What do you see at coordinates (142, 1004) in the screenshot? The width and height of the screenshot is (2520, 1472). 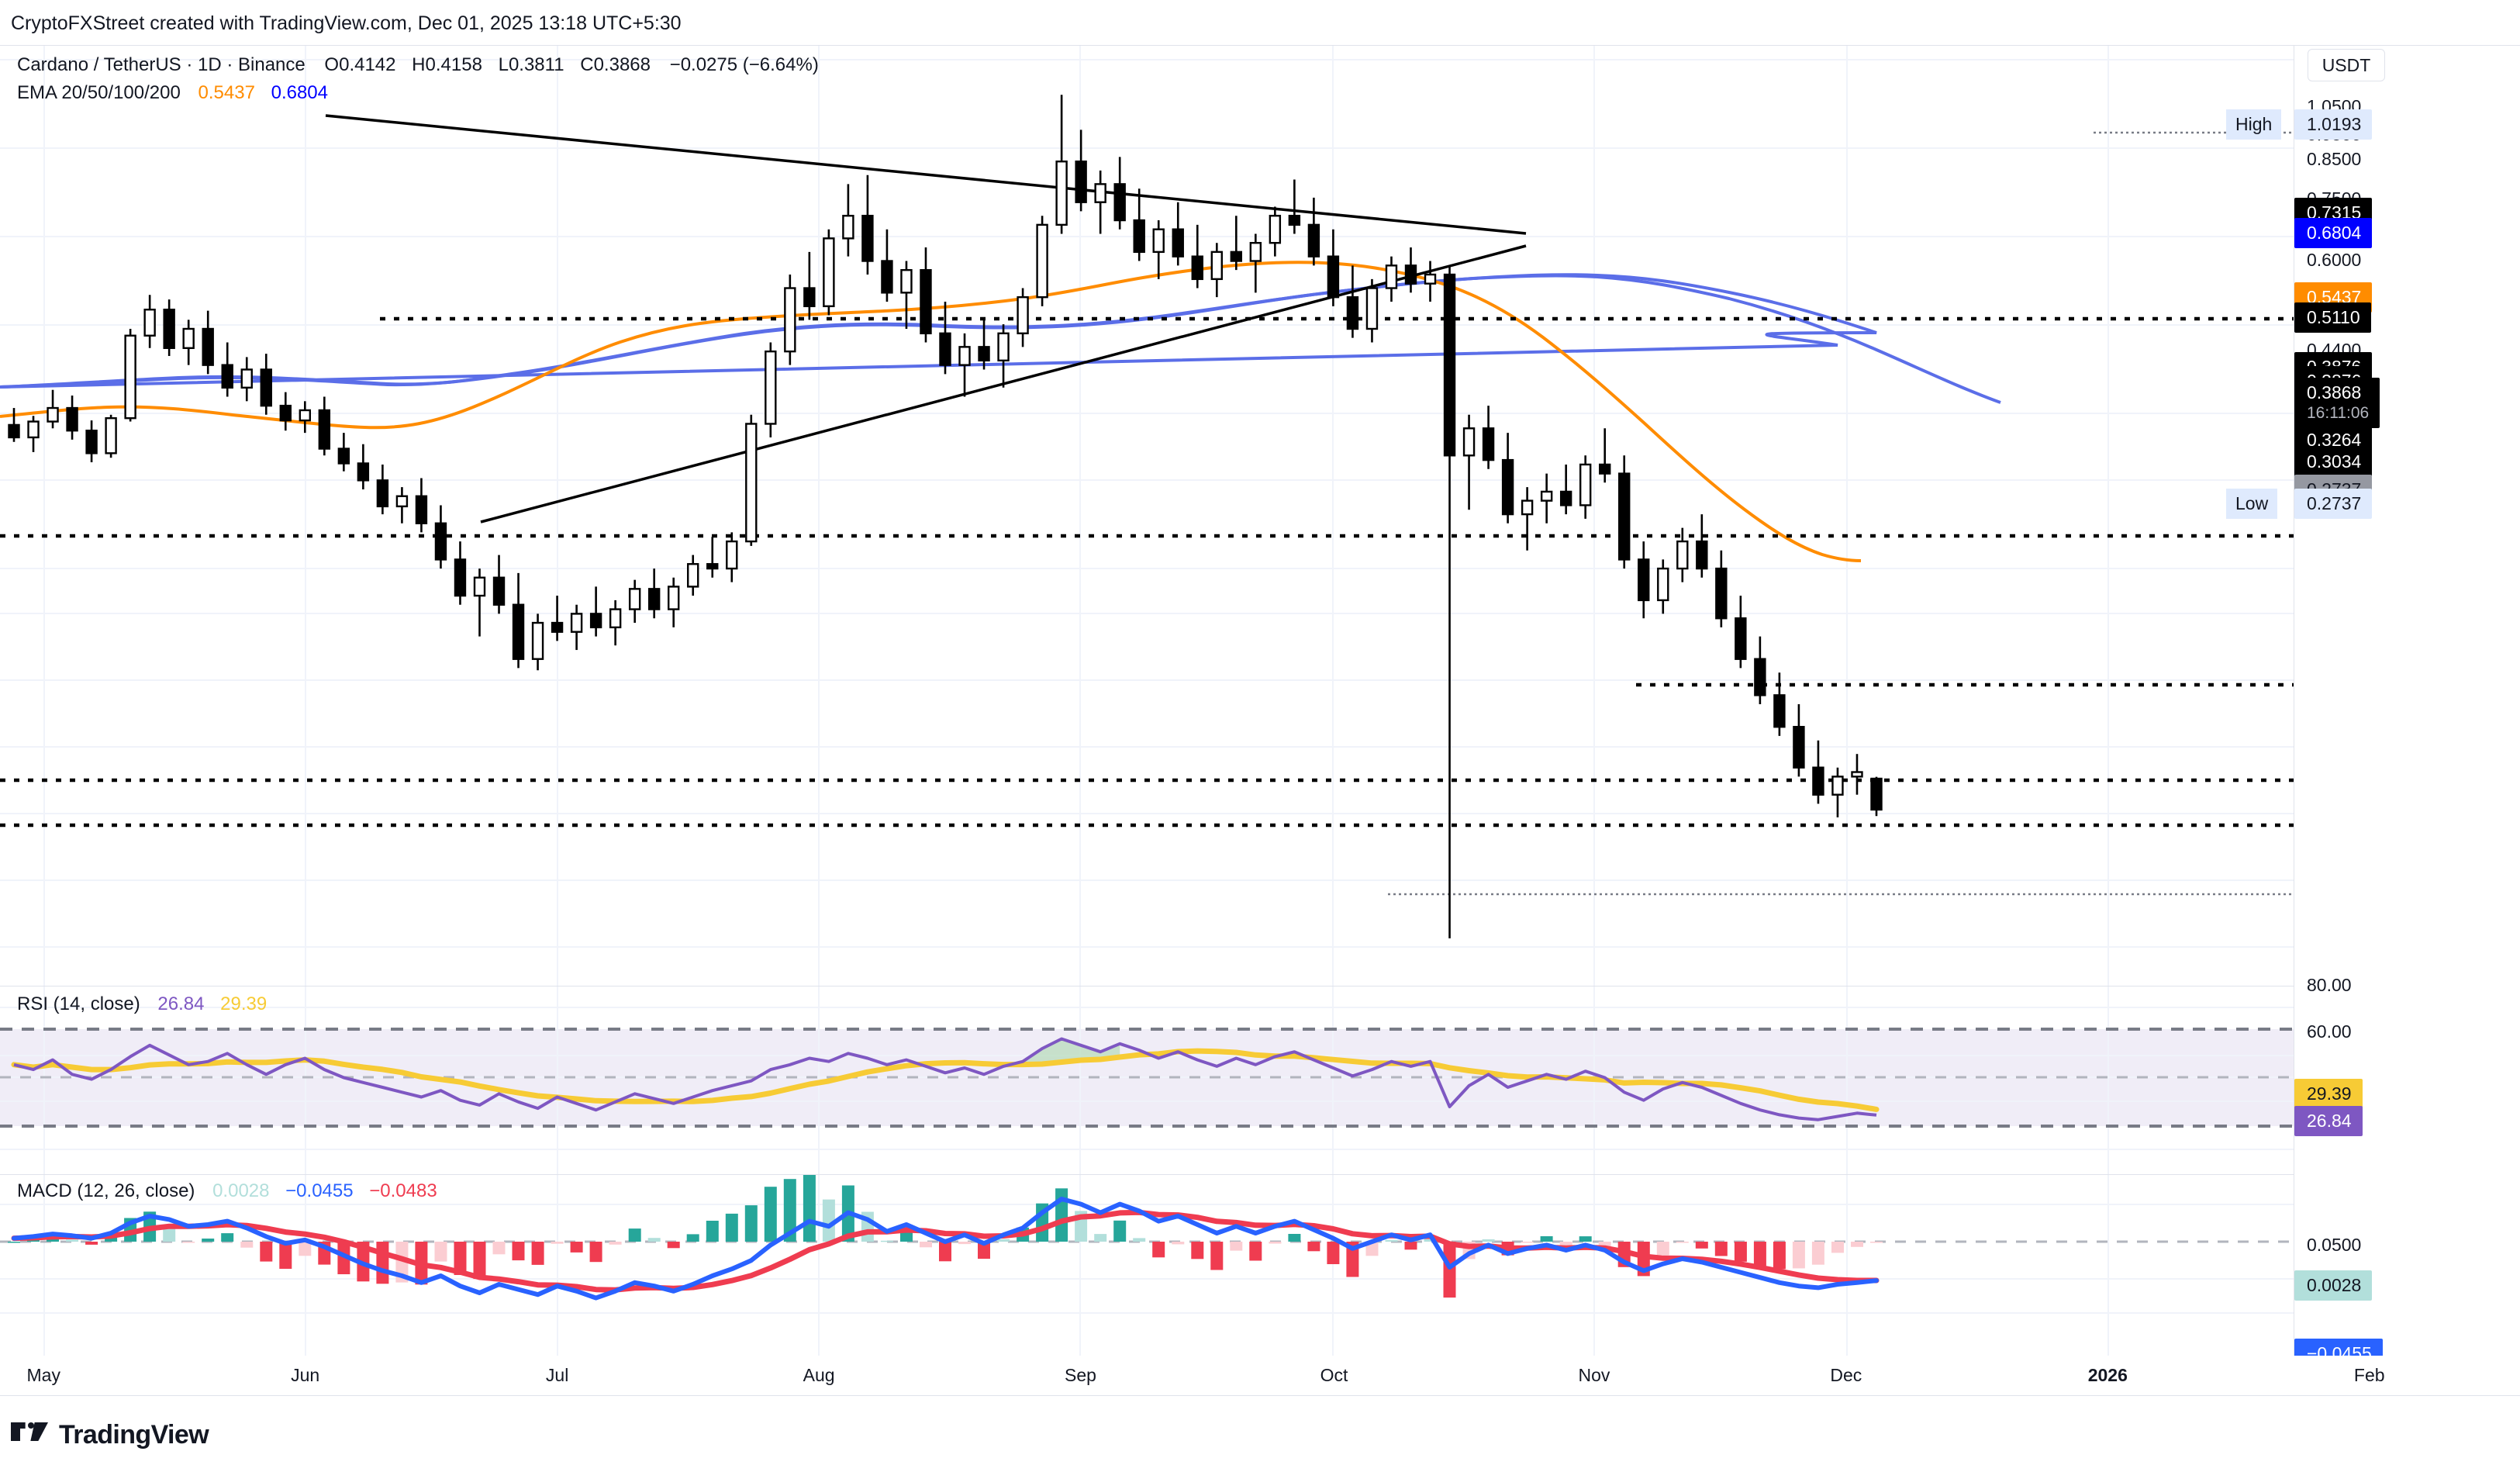 I see `rsi-legend: RSI (14, close) 26.84 29.39` at bounding box center [142, 1004].